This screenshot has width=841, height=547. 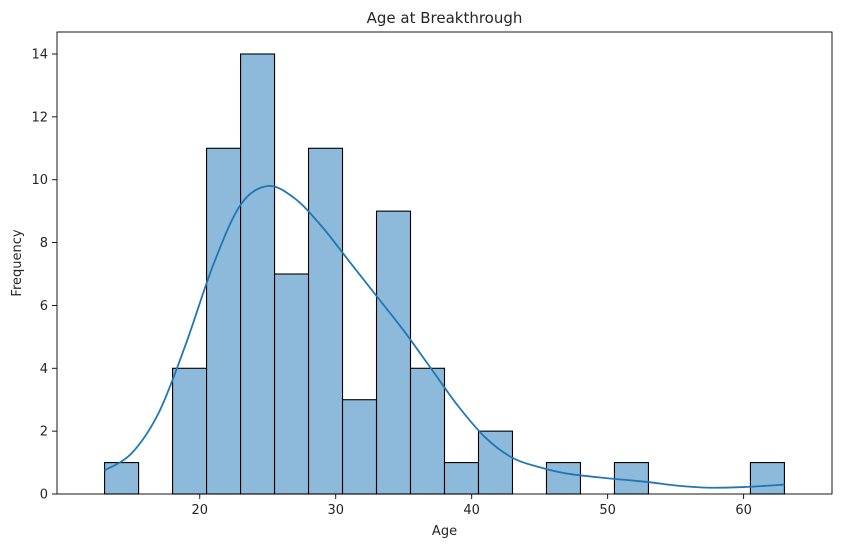 I want to click on x-tick-label: 30, so click(x=335, y=510).